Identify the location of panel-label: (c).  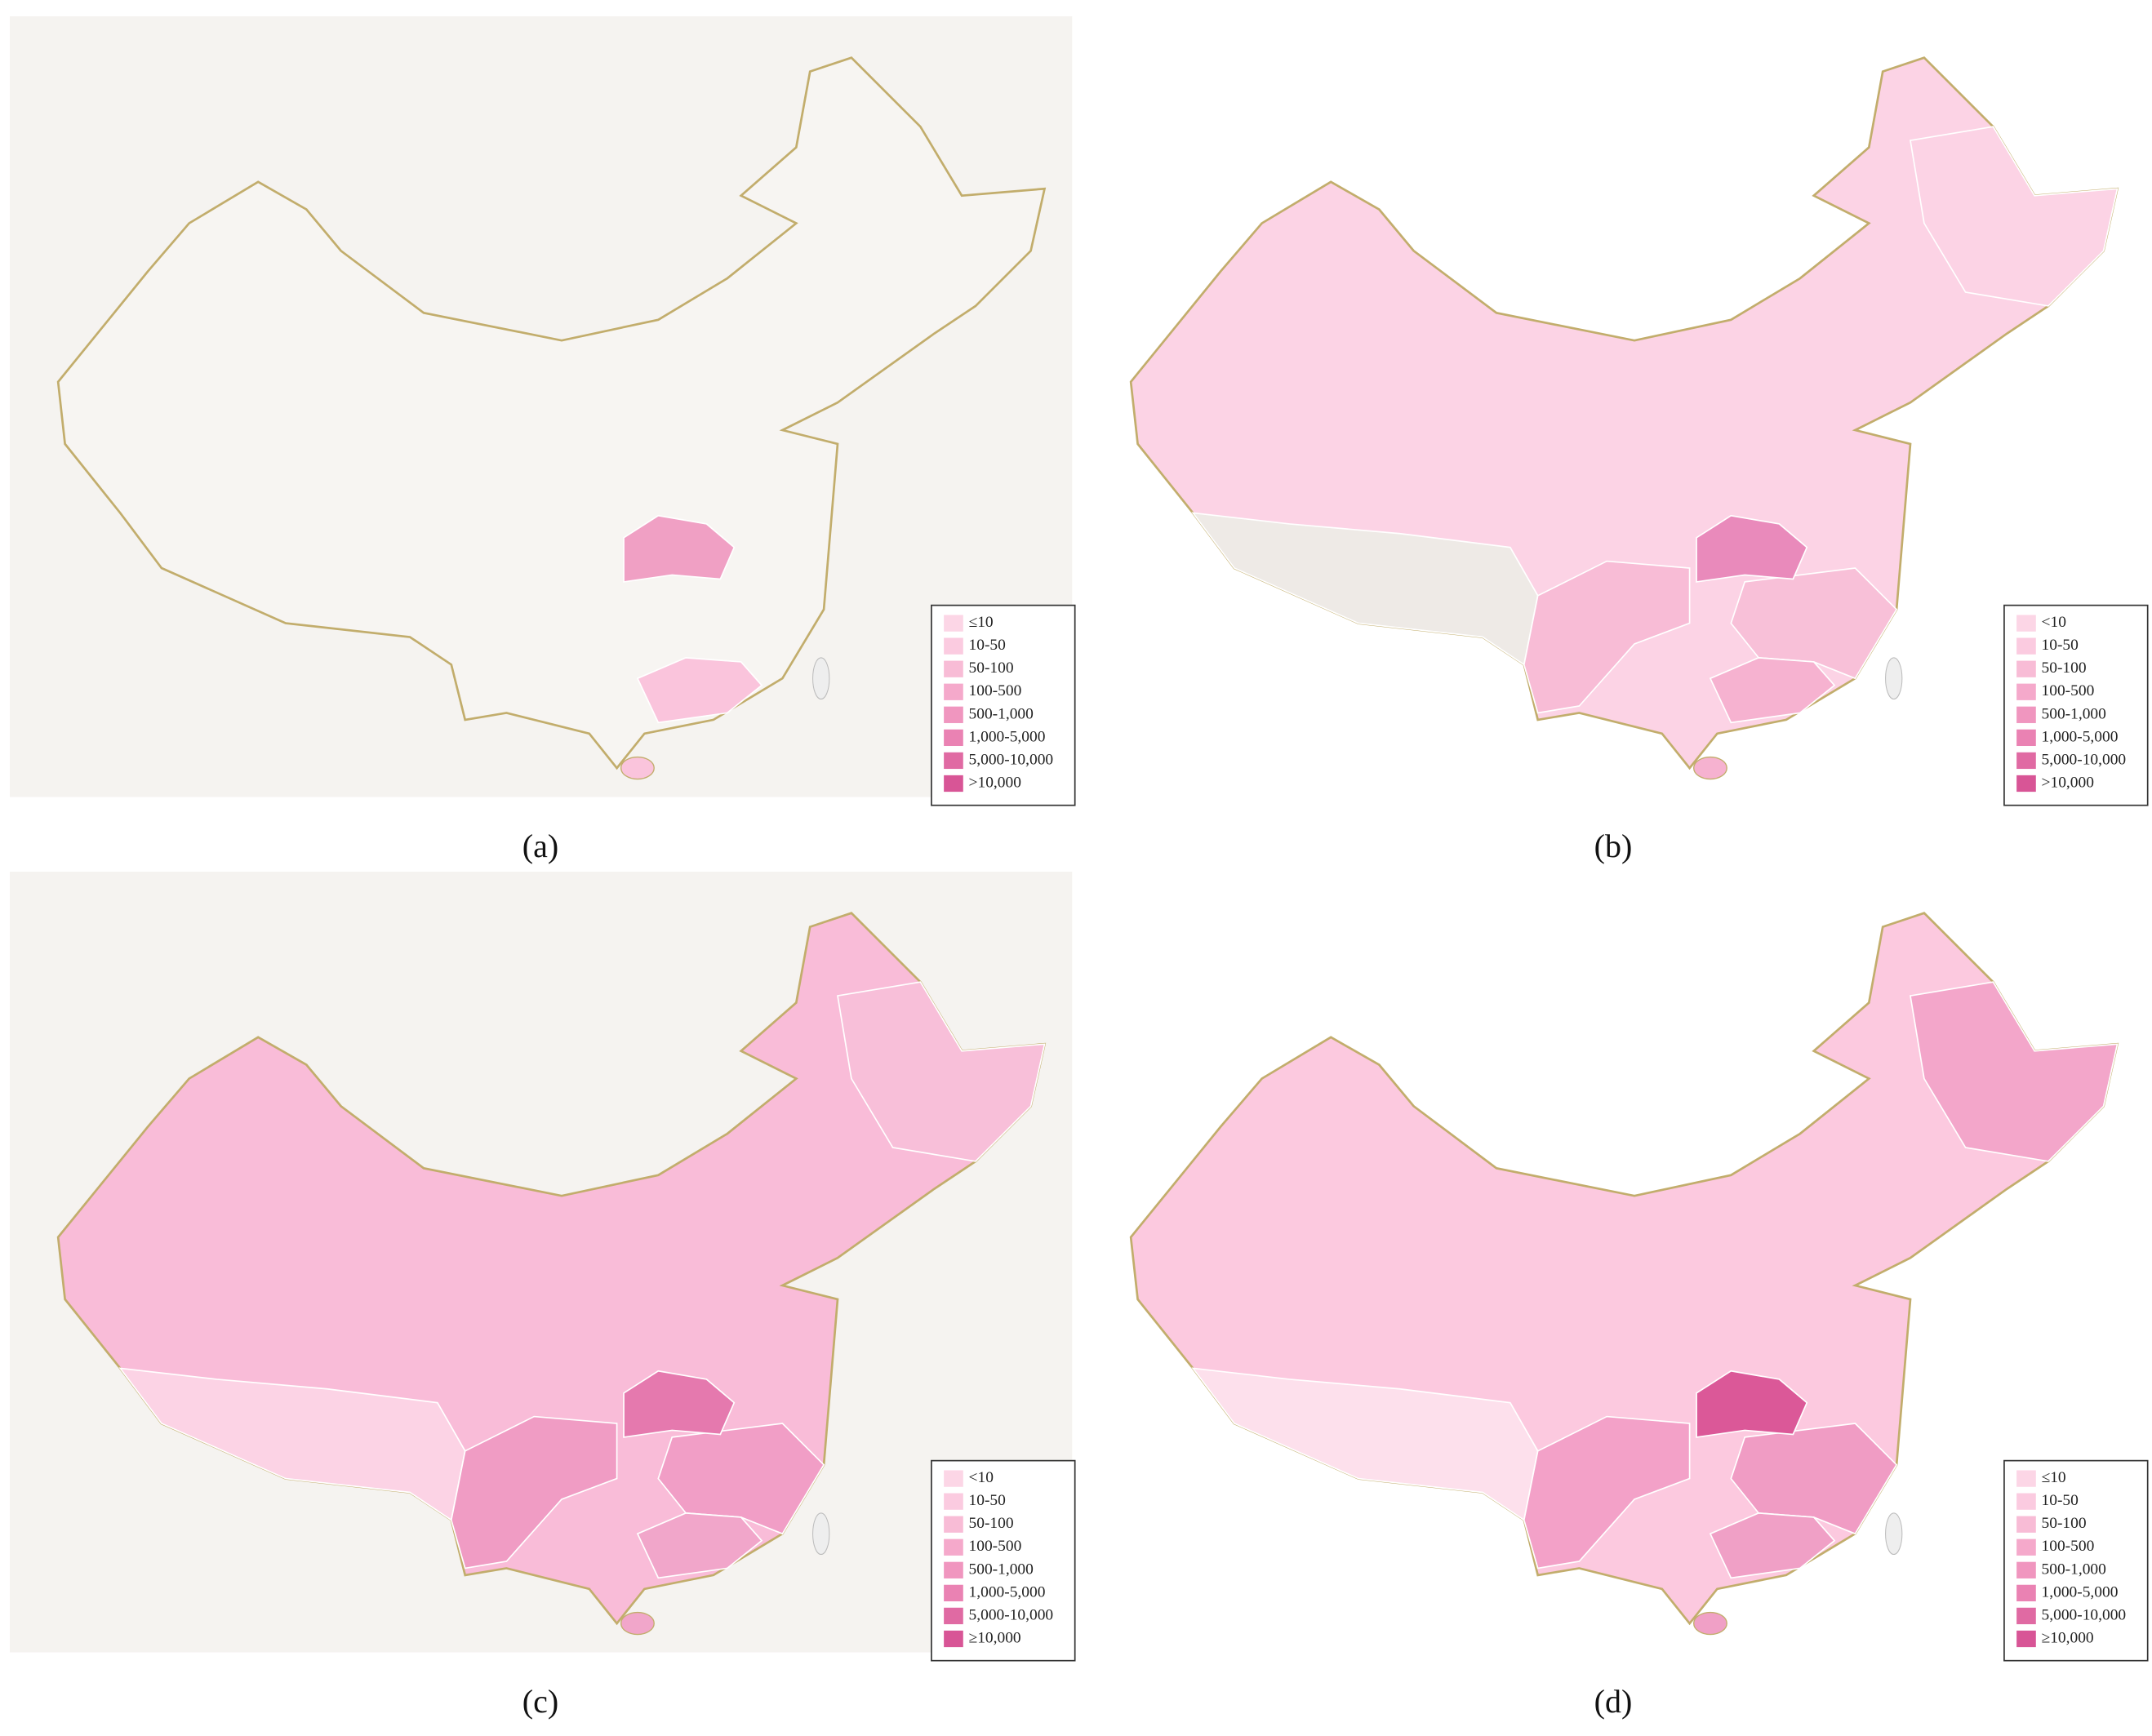
(540, 1701).